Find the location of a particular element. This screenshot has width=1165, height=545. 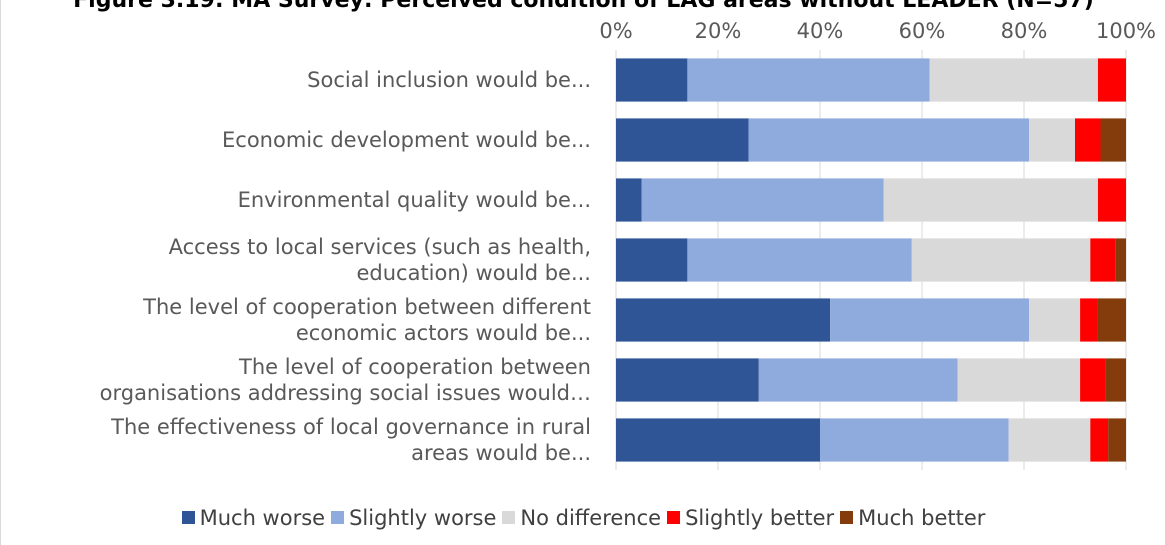

x-tick-label: 20% is located at coordinates (718, 31).